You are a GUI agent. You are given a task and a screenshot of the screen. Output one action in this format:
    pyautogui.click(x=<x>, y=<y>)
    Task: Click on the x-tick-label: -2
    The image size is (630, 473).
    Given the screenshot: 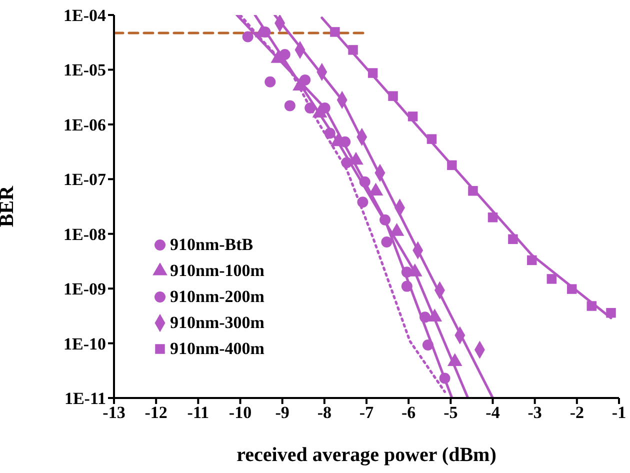 What is the action you would take?
    pyautogui.click(x=577, y=412)
    